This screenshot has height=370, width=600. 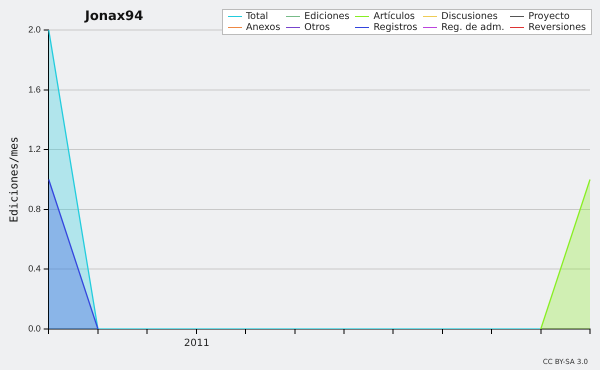 I want to click on text: 2011, so click(x=197, y=343).